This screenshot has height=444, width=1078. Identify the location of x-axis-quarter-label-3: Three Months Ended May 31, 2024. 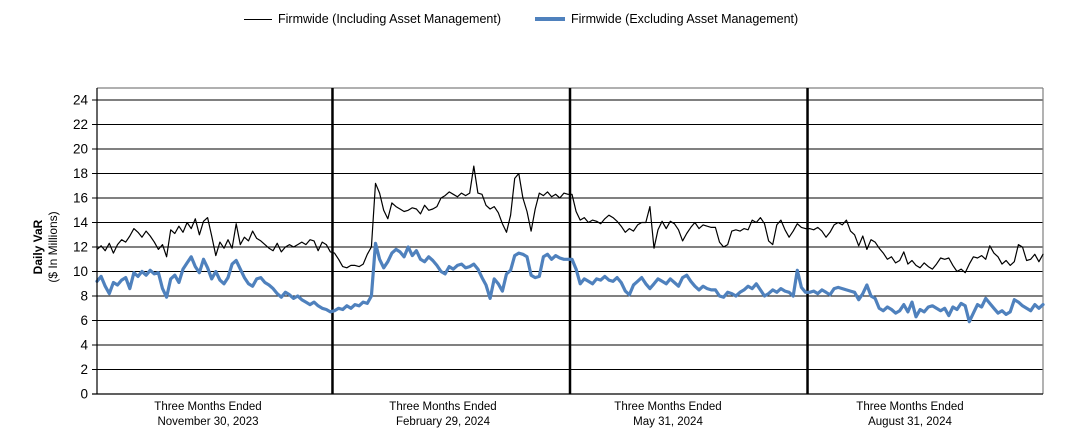
(668, 415).